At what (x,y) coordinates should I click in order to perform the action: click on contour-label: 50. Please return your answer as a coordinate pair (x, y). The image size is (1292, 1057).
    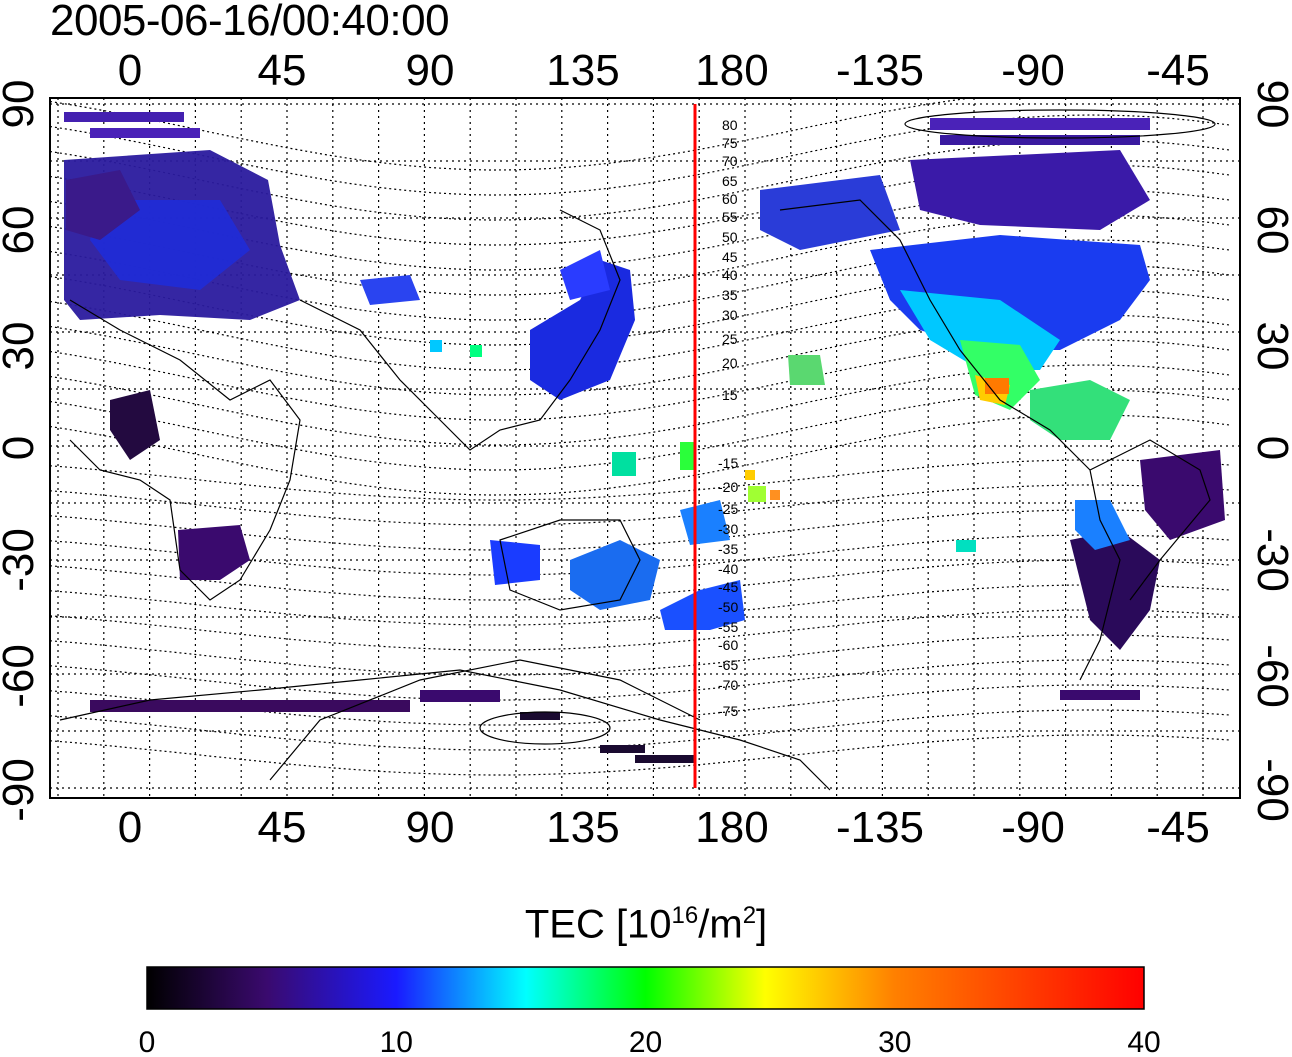
    Looking at the image, I should click on (730, 237).